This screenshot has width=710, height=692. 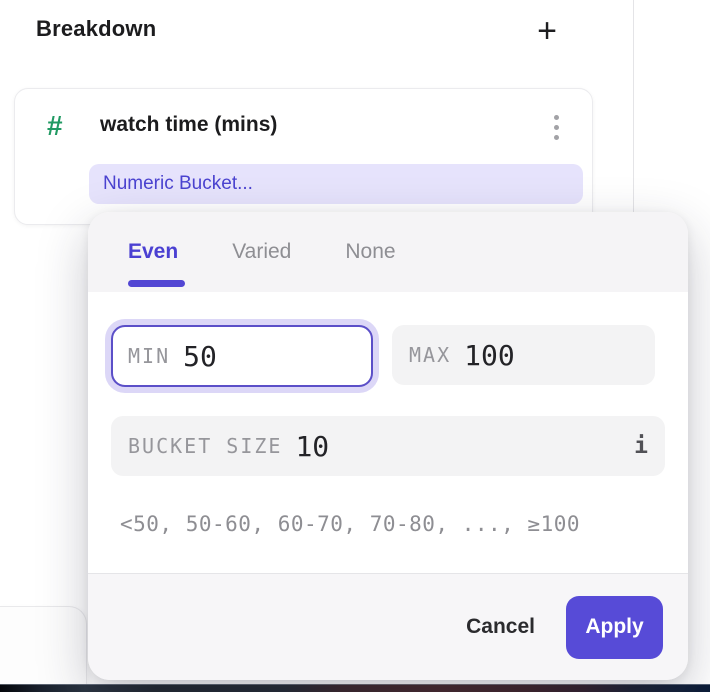 I want to click on tab-none: None, so click(x=370, y=251).